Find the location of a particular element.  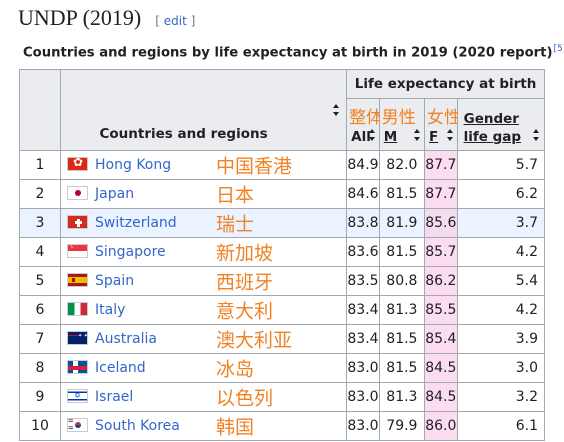

table-row: 2 Japan 日本 84.6 81.5 87.7 6.2 is located at coordinates (282, 194).